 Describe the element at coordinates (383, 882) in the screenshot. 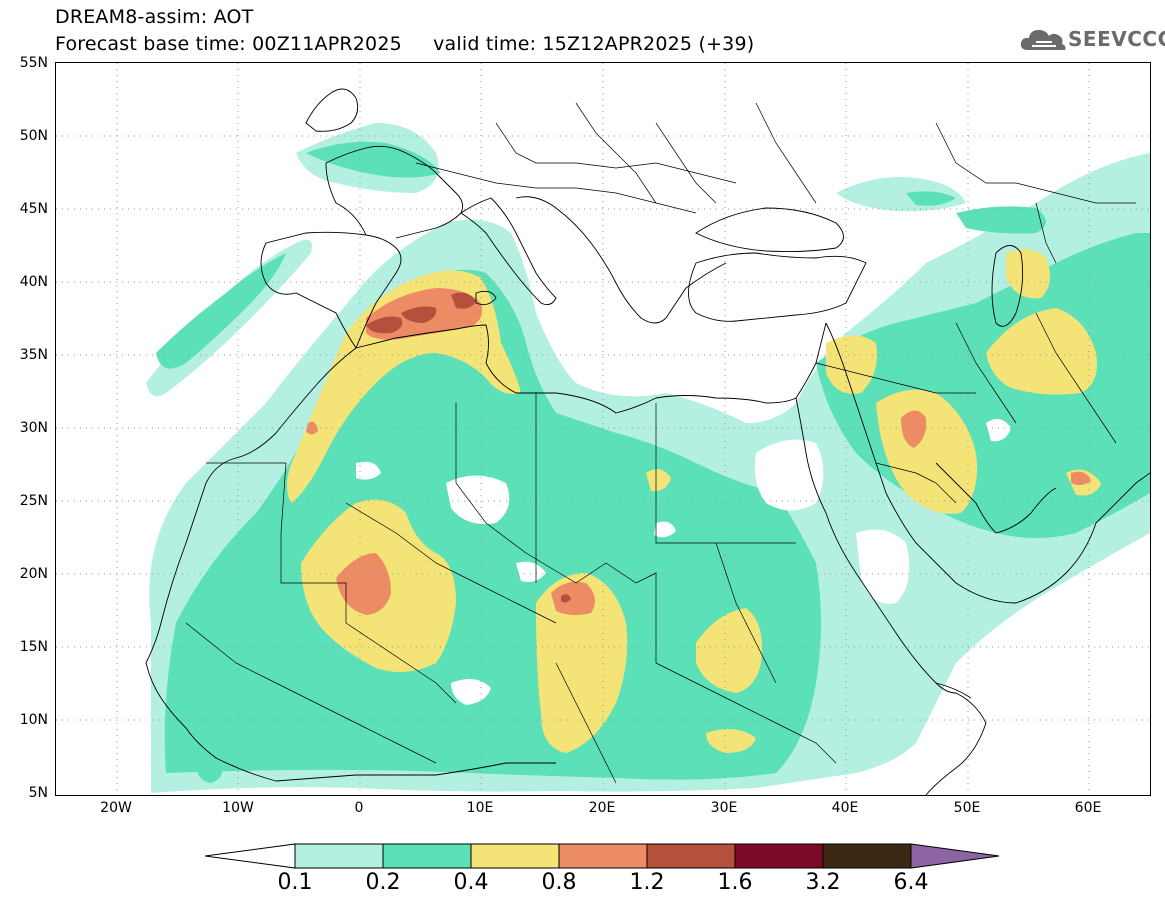

I see `colorbar-label: 0.2` at that location.